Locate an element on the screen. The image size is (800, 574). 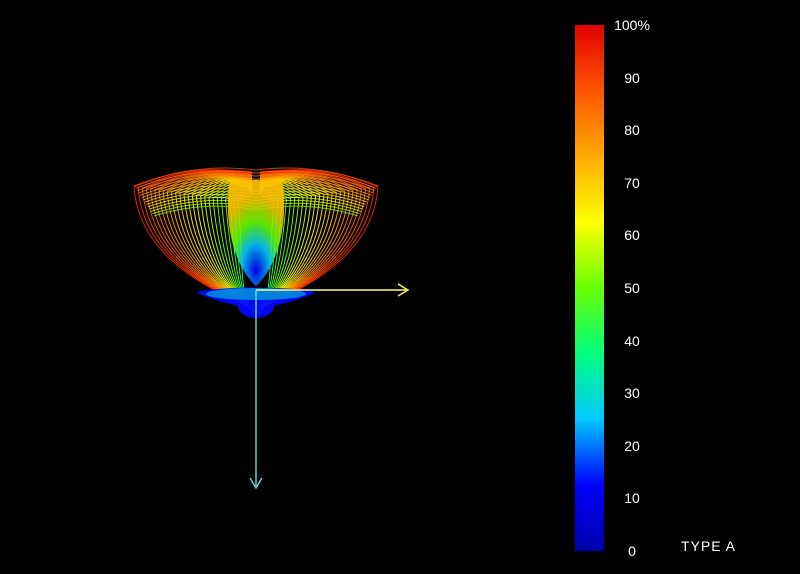
colorbar is located at coordinates (589, 288).